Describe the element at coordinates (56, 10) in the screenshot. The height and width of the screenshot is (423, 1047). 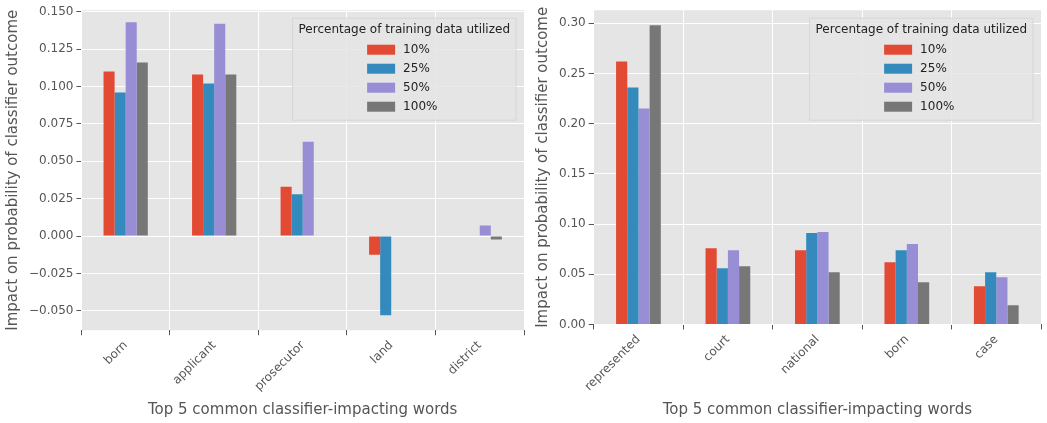
I see `y-tick-label: 0.150` at that location.